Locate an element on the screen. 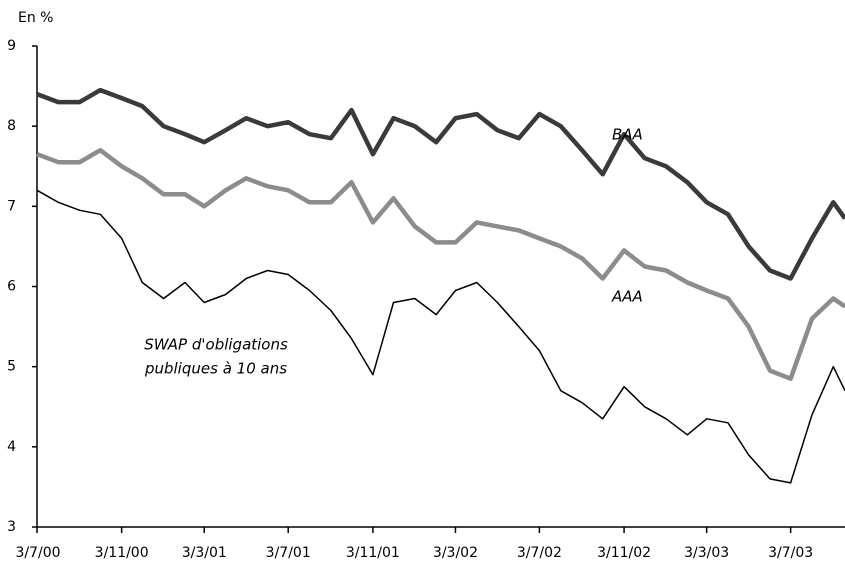 The height and width of the screenshot is (570, 845). series-label: BAA is located at coordinates (627, 135).